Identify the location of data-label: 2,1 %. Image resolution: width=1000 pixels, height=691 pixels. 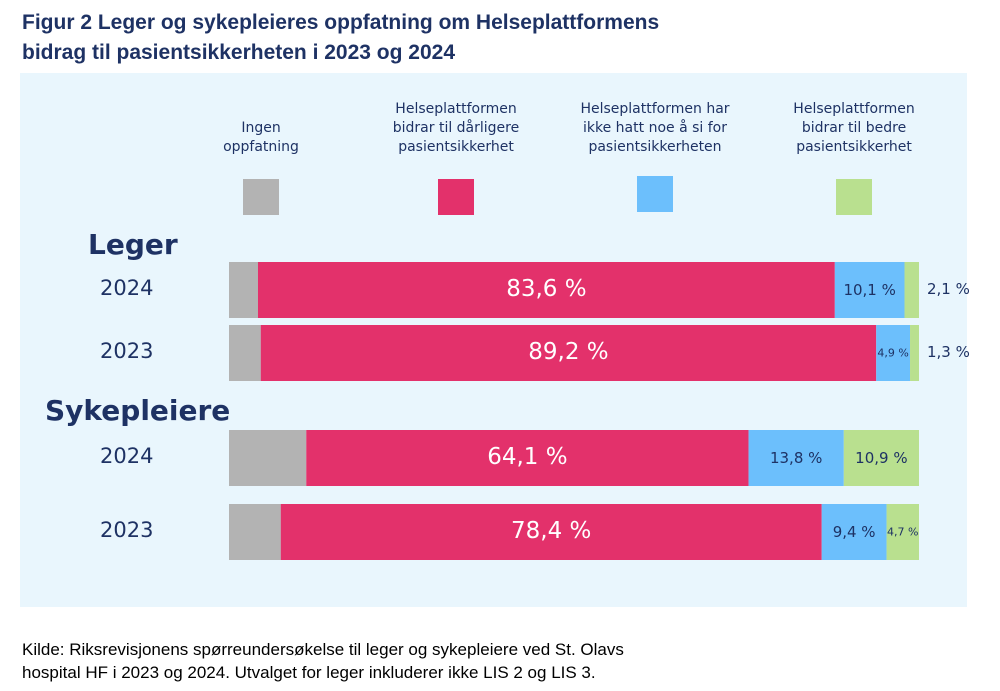
(948, 289).